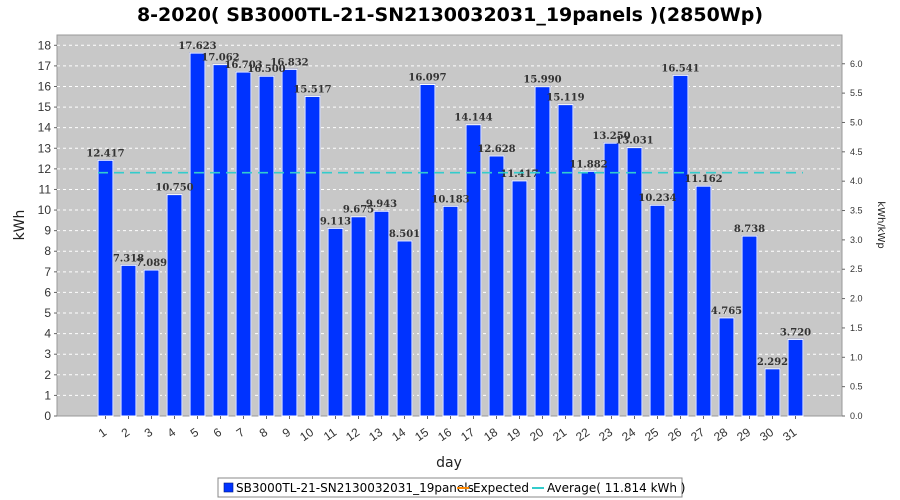 The image size is (900, 500). What do you see at coordinates (398, 434) in the screenshot?
I see `x-tick-label: 14` at bounding box center [398, 434].